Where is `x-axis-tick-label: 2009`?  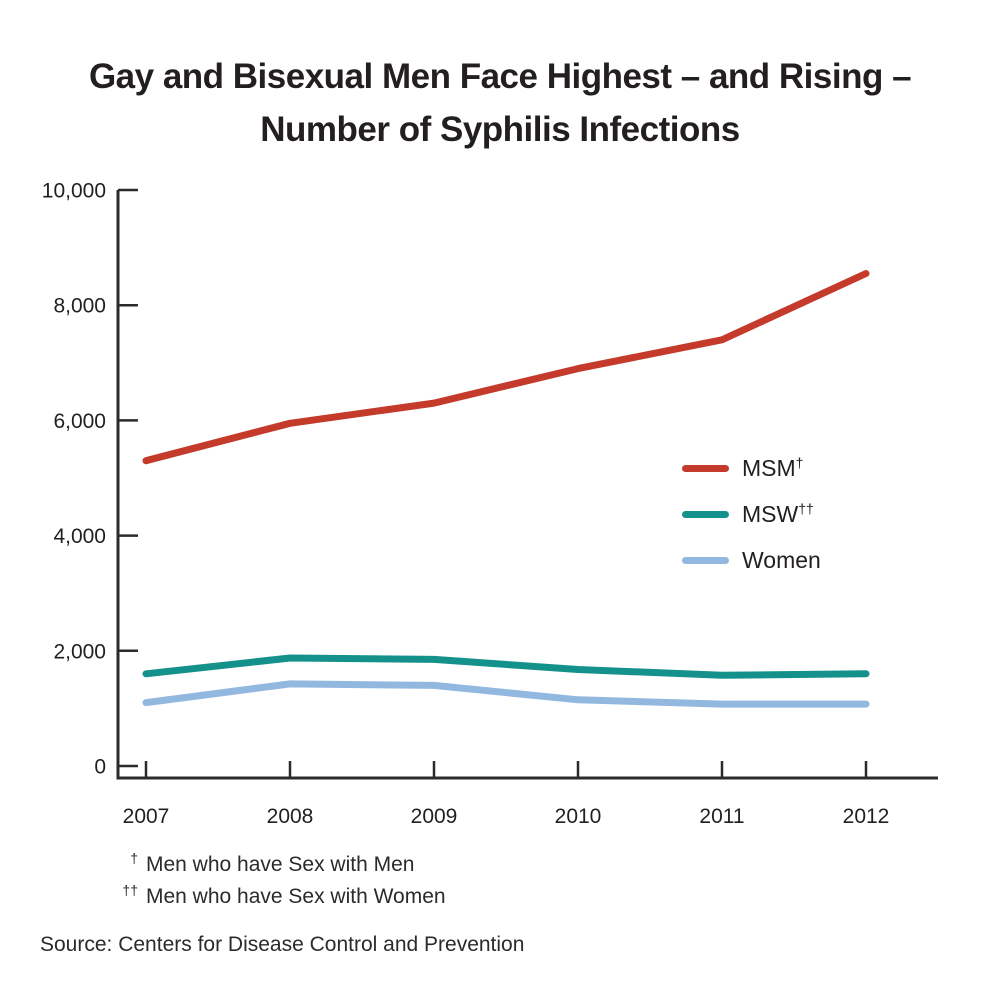
x-axis-tick-label: 2009 is located at coordinates (434, 816).